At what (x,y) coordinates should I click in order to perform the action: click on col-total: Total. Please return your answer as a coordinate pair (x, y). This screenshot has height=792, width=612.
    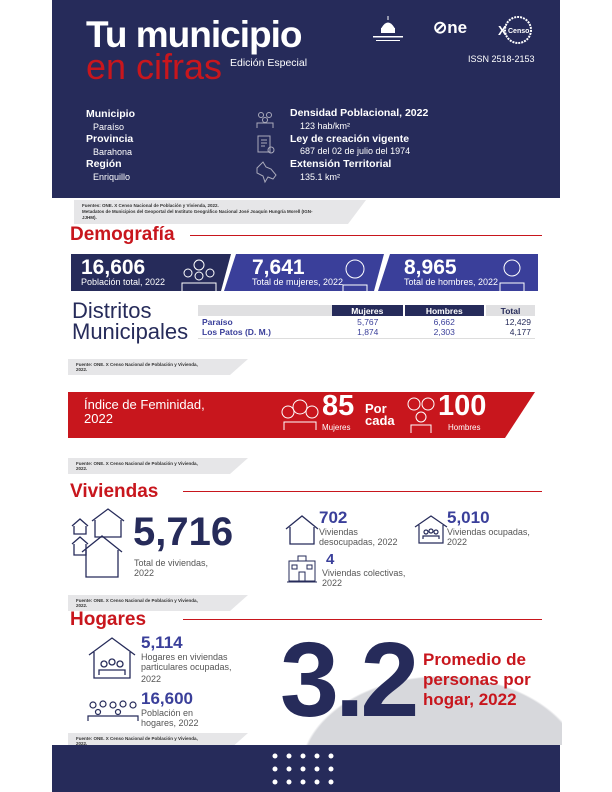
    Looking at the image, I should click on (510, 310).